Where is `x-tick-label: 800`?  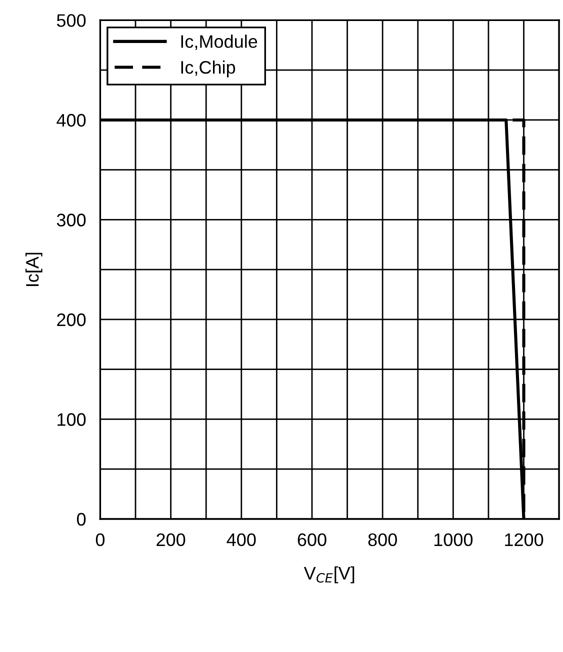
x-tick-label: 800 is located at coordinates (382, 539).